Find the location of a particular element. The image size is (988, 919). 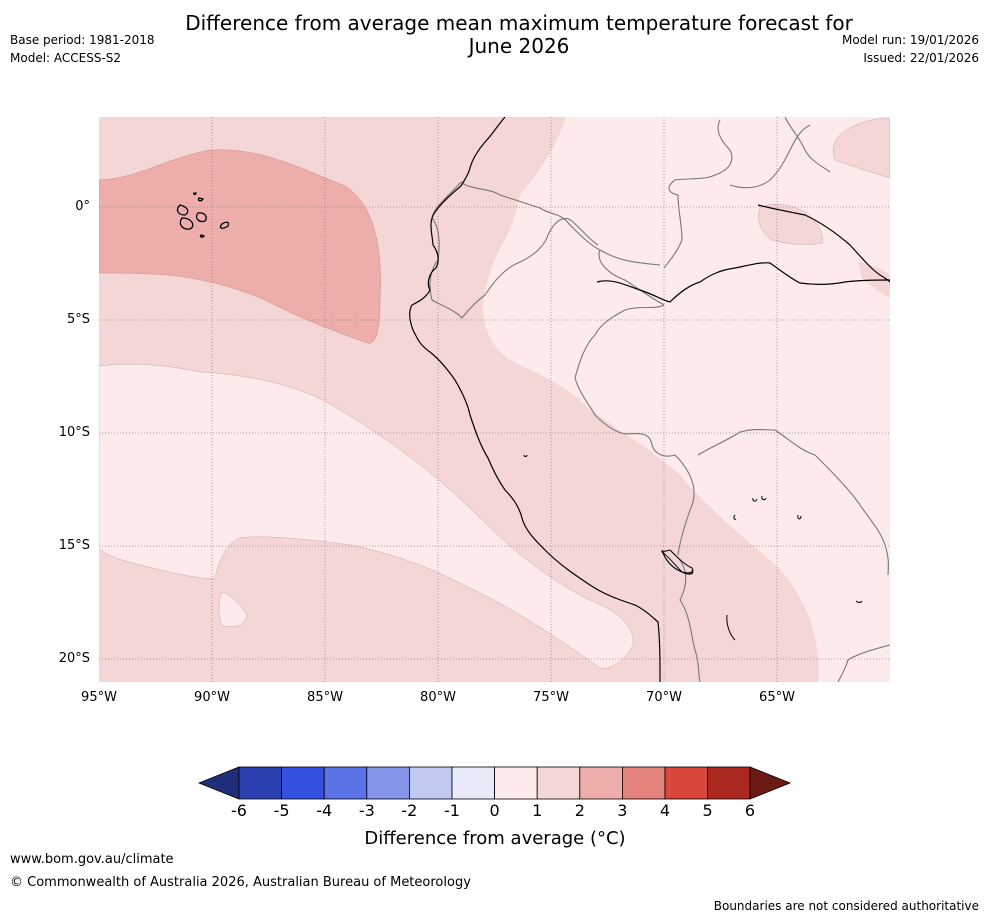

lon-label-75w: 75°W is located at coordinates (551, 697).